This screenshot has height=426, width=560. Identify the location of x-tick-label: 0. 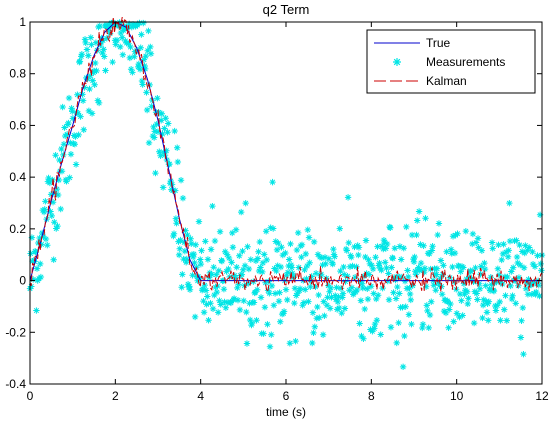
(30, 396).